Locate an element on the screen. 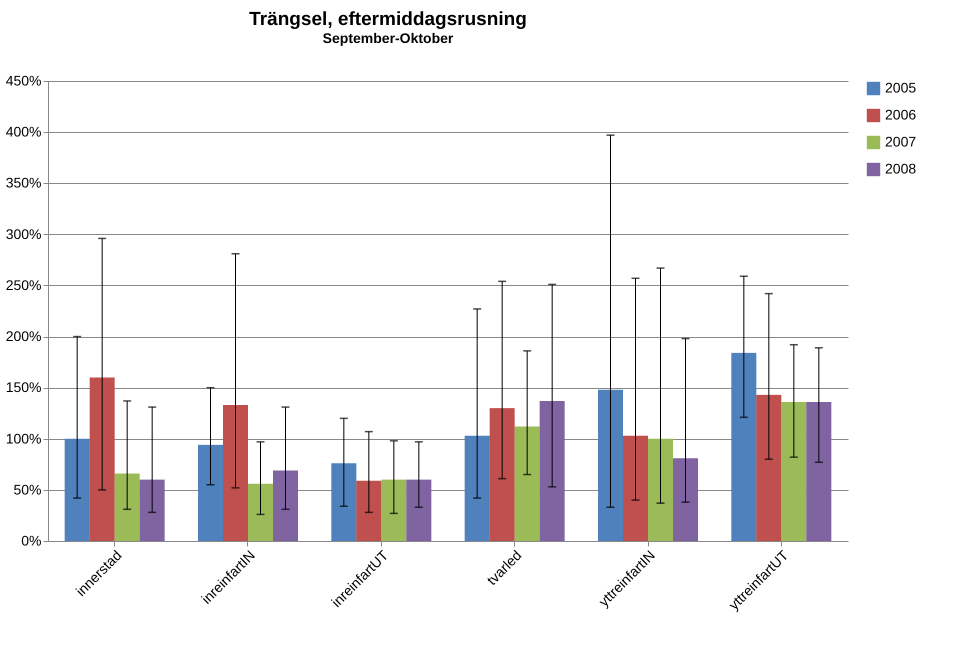 This screenshot has height=670, width=970. y-tick-label: 450% is located at coordinates (24, 80).